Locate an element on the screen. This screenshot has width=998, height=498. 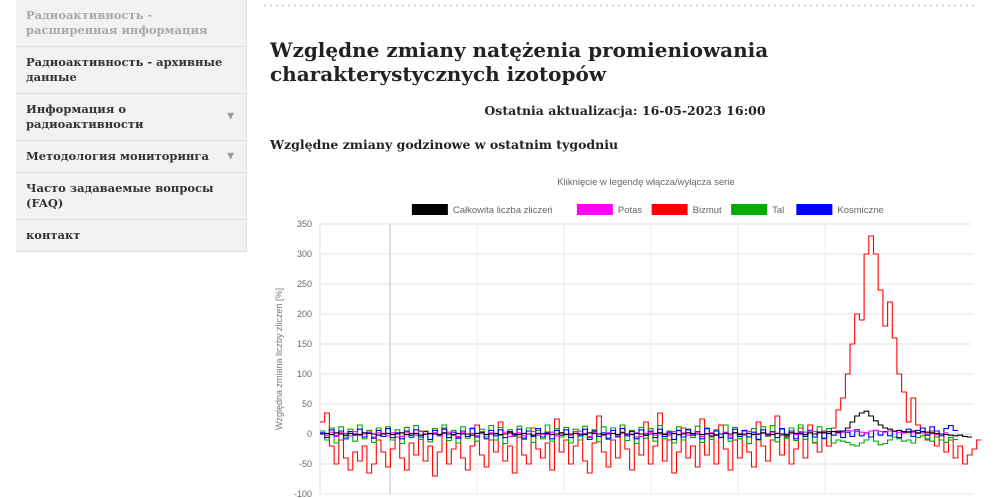
y-tick-label: -100 is located at coordinates (303, 493).